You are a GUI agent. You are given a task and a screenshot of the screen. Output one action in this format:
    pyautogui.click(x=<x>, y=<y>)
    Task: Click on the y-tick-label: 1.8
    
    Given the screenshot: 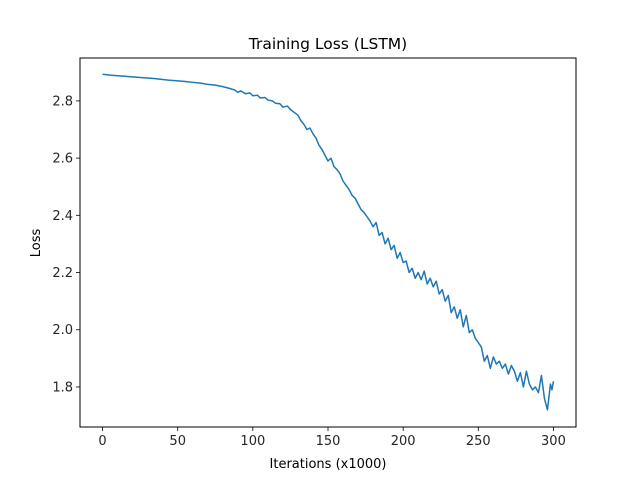 What is the action you would take?
    pyautogui.click(x=62, y=387)
    